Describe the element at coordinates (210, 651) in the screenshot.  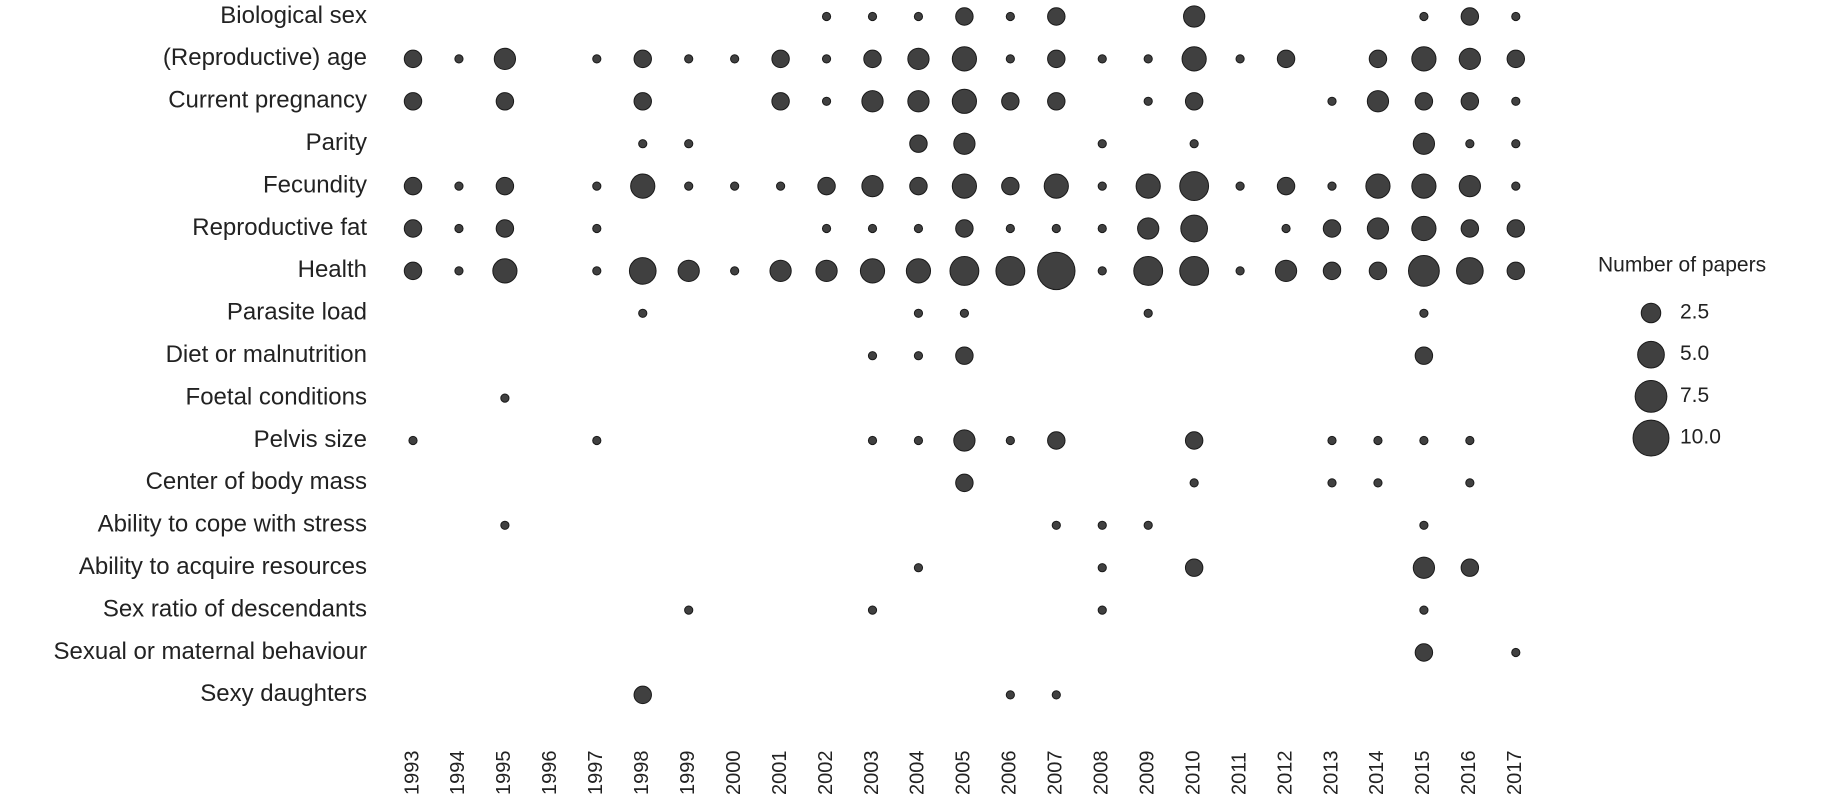
I see `y-tick-label: Sexual or maternal behaviour` at that location.